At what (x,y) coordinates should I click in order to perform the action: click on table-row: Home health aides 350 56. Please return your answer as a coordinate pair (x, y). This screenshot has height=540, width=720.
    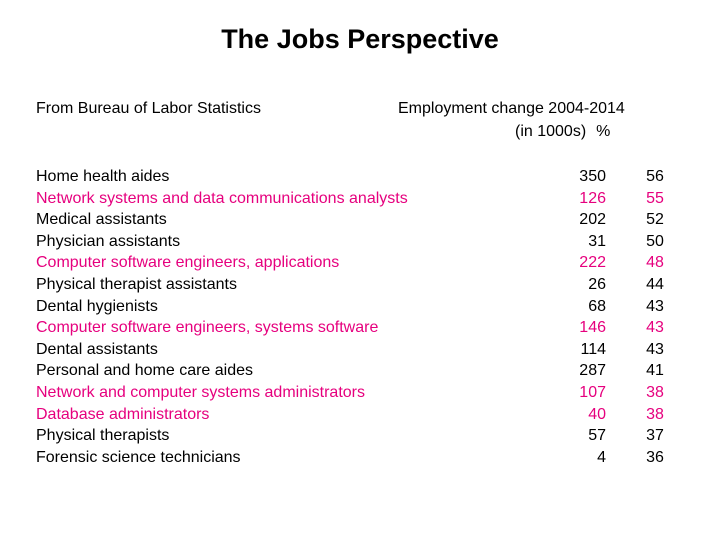
    Looking at the image, I should click on (361, 177).